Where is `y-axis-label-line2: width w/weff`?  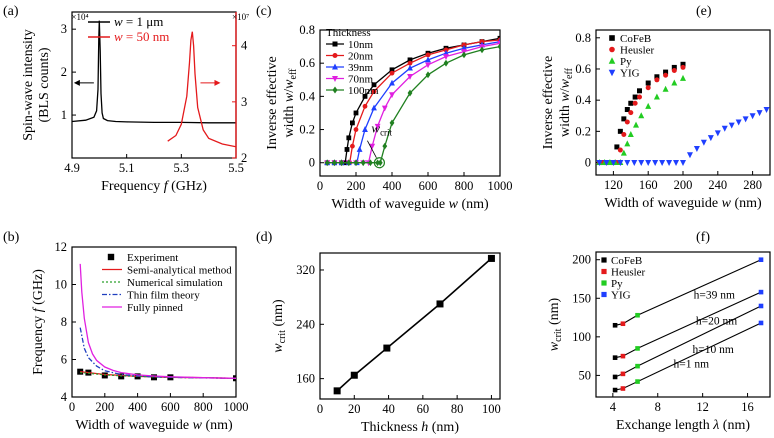
y-axis-label-line2: width w/weff is located at coordinates (566, 102).